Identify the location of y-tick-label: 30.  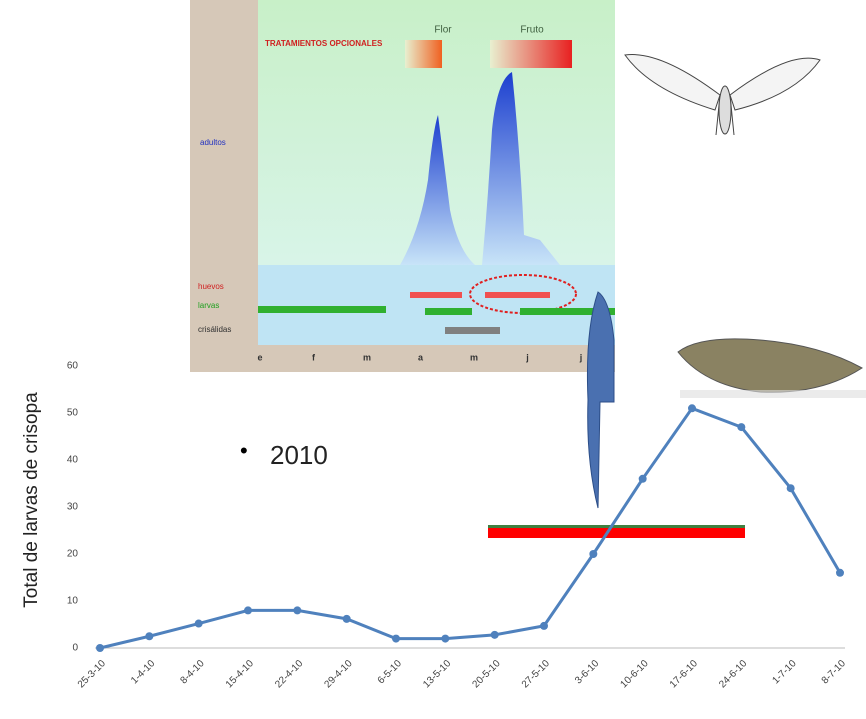
(73, 507).